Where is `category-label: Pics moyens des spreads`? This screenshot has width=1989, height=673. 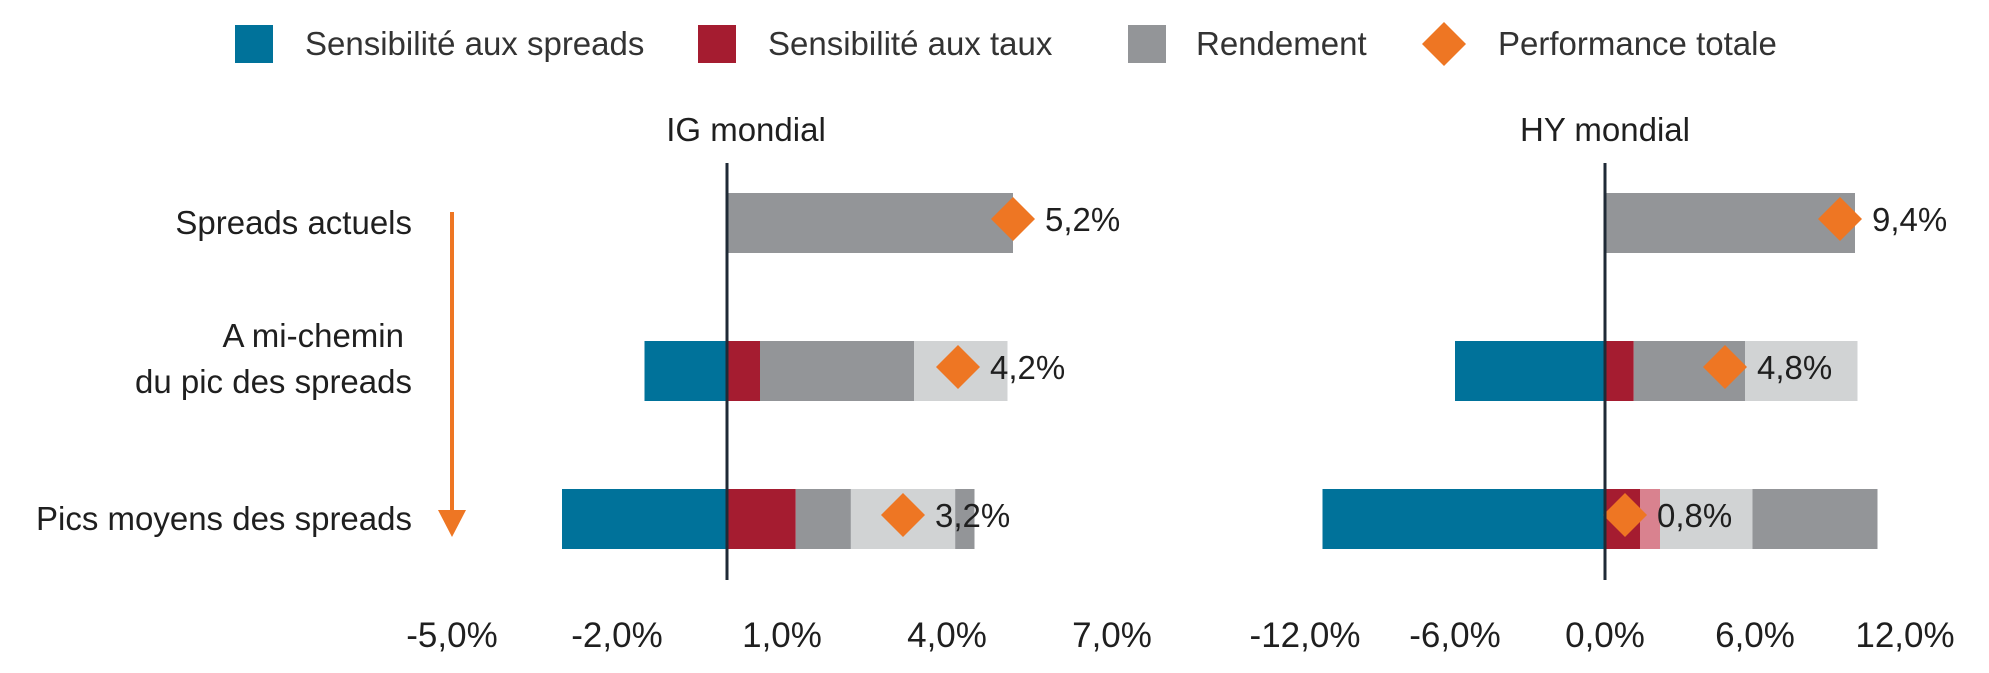 category-label: Pics moyens des spreads is located at coordinates (224, 518).